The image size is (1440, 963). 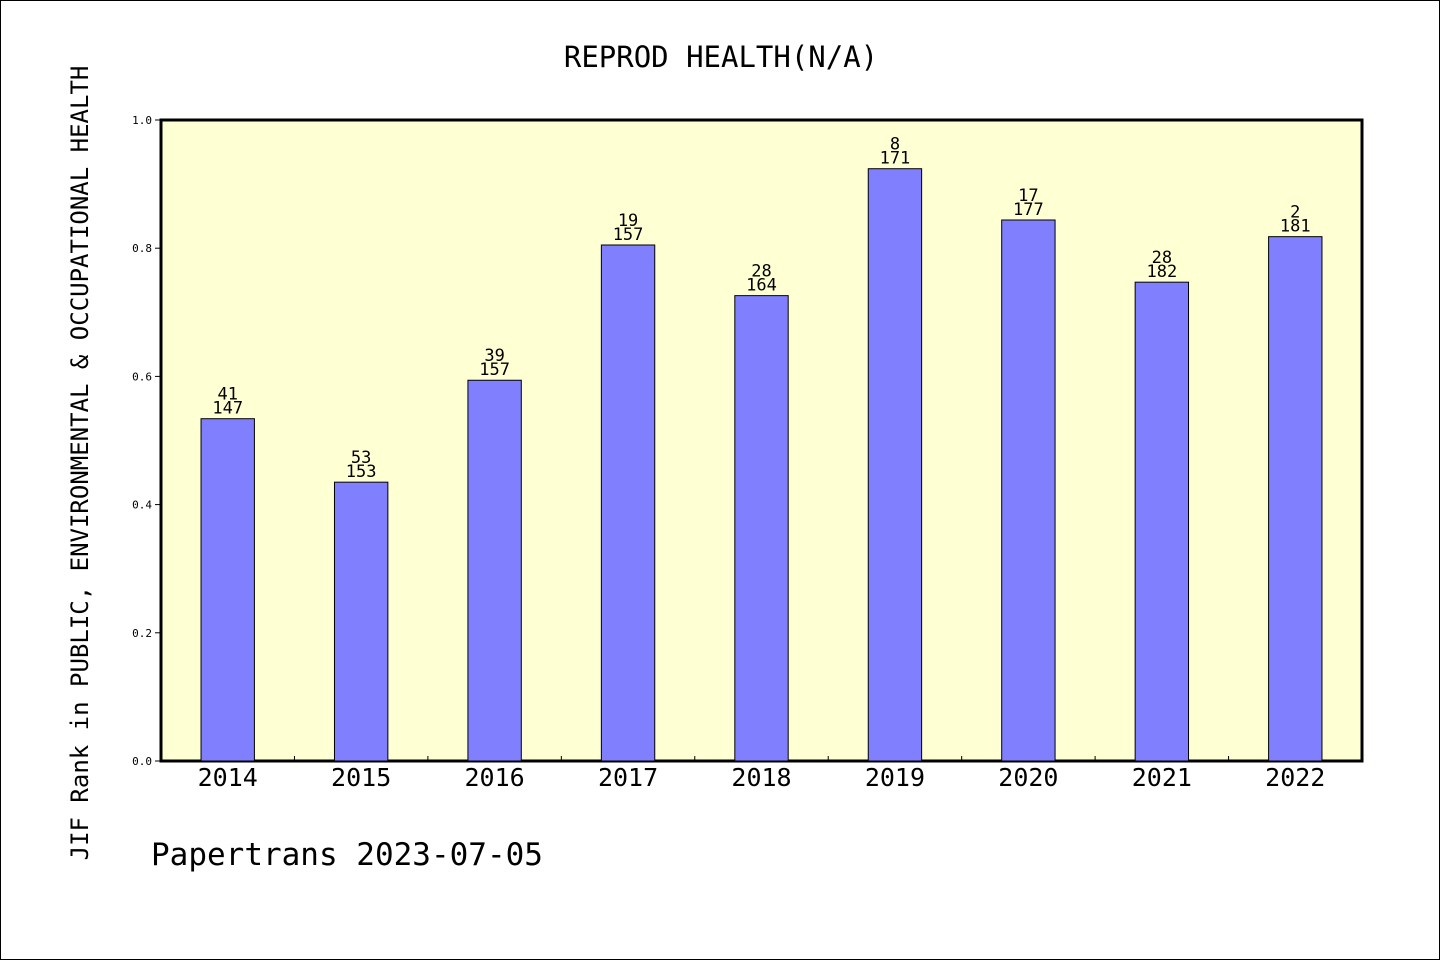 I want to click on x-tick-label: 2021, so click(x=1162, y=777).